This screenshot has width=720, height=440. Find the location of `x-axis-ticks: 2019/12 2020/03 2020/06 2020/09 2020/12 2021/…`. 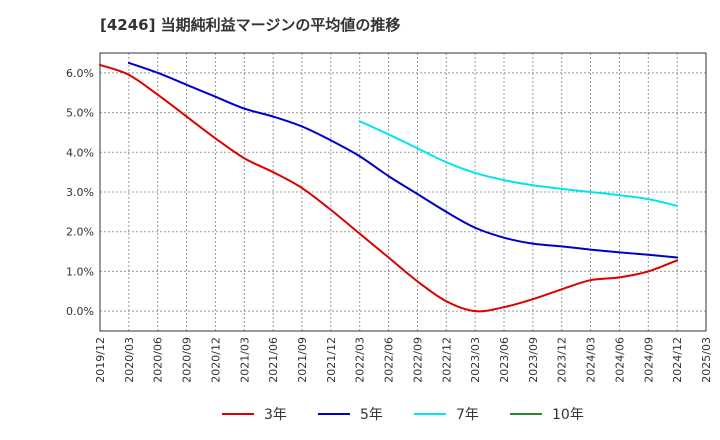

x-axis-ticks: 2019/12 2020/03 2020/06 2020/09 2020/12 2021/… is located at coordinates (403, 360).